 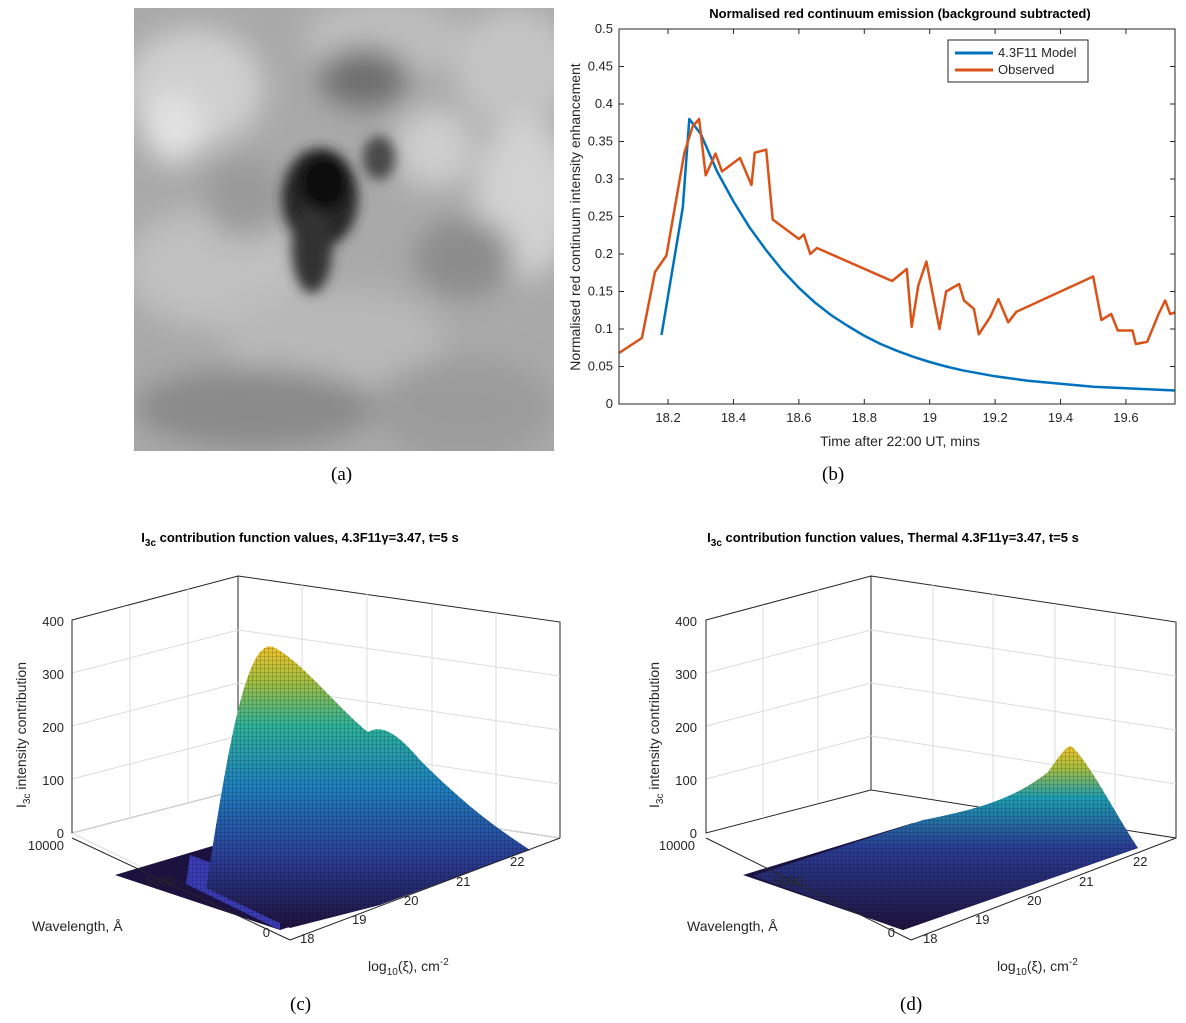 What do you see at coordinates (994, 417) in the screenshot?
I see `x-tick-label: 19.2` at bounding box center [994, 417].